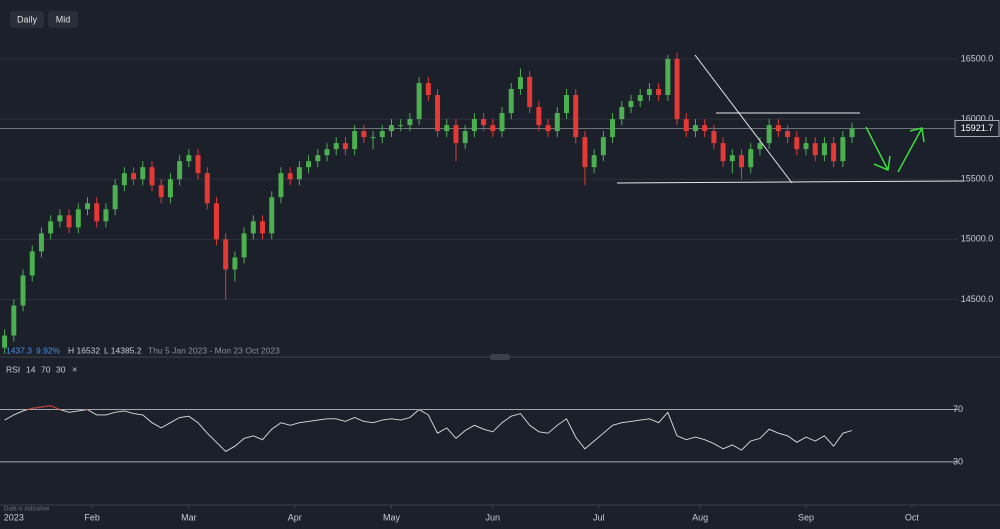 This screenshot has width=1000, height=529. Describe the element at coordinates (500, 357) in the screenshot. I see `pane-handle` at that location.